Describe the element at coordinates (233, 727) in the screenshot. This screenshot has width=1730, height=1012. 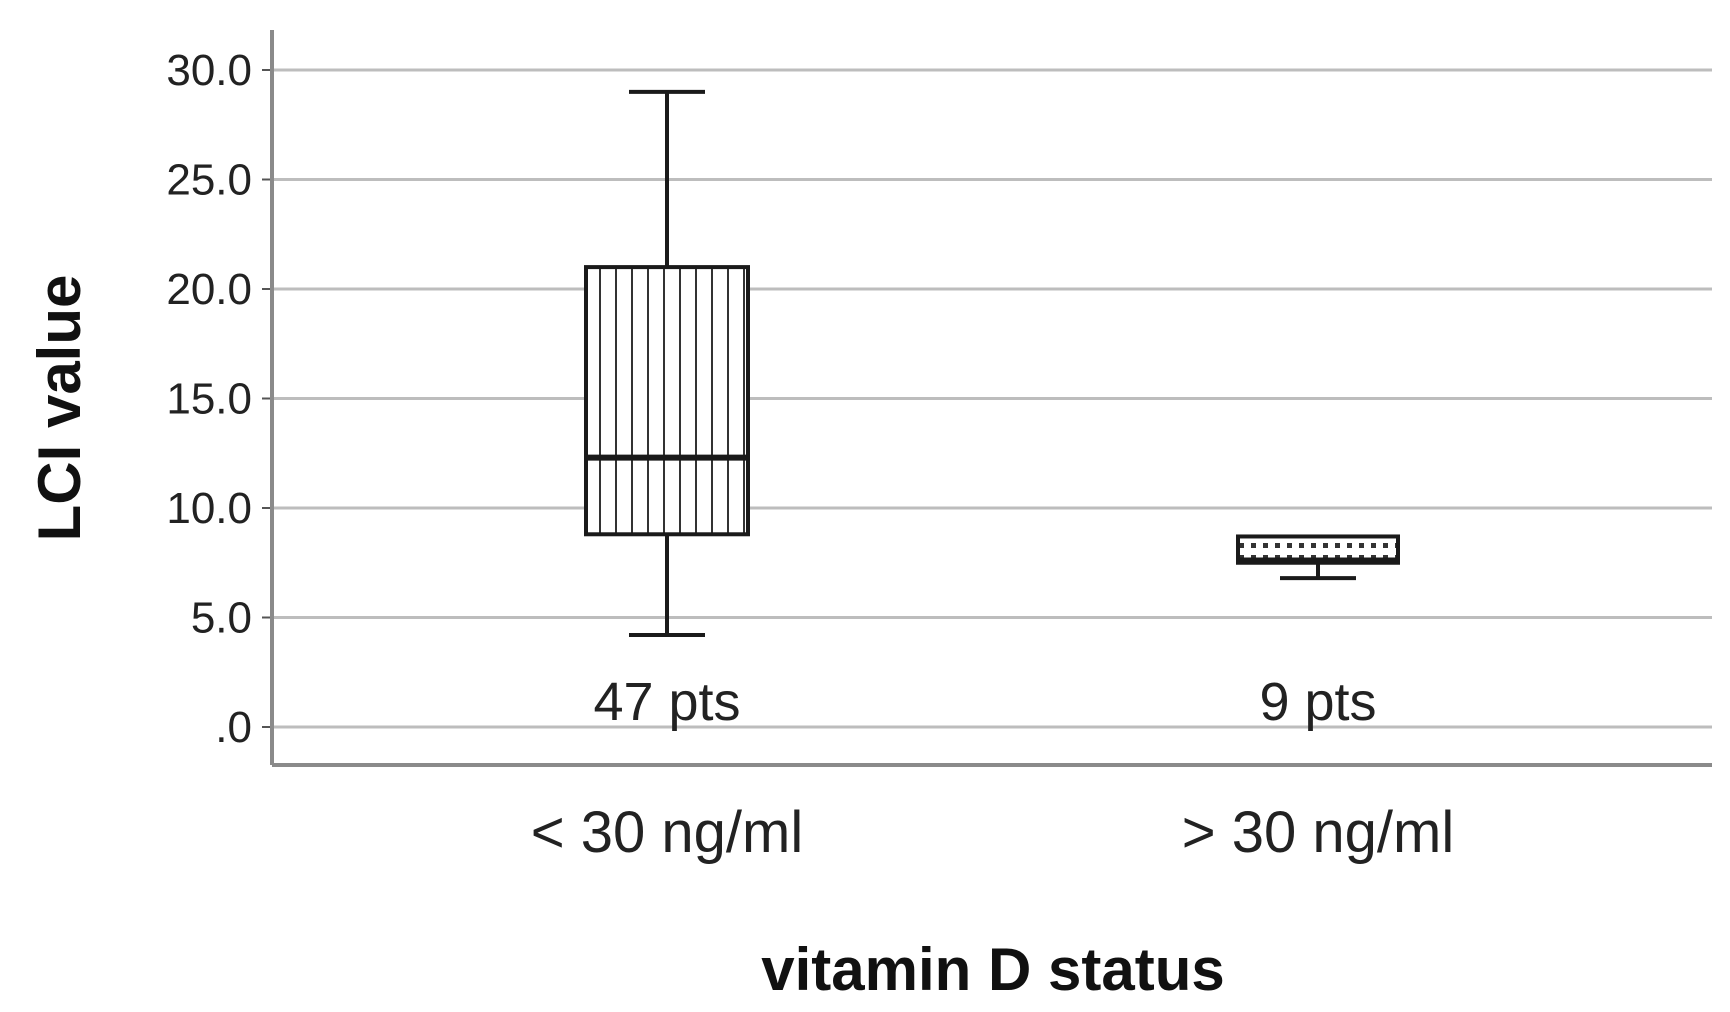
I see `y-tick-label: .0` at that location.